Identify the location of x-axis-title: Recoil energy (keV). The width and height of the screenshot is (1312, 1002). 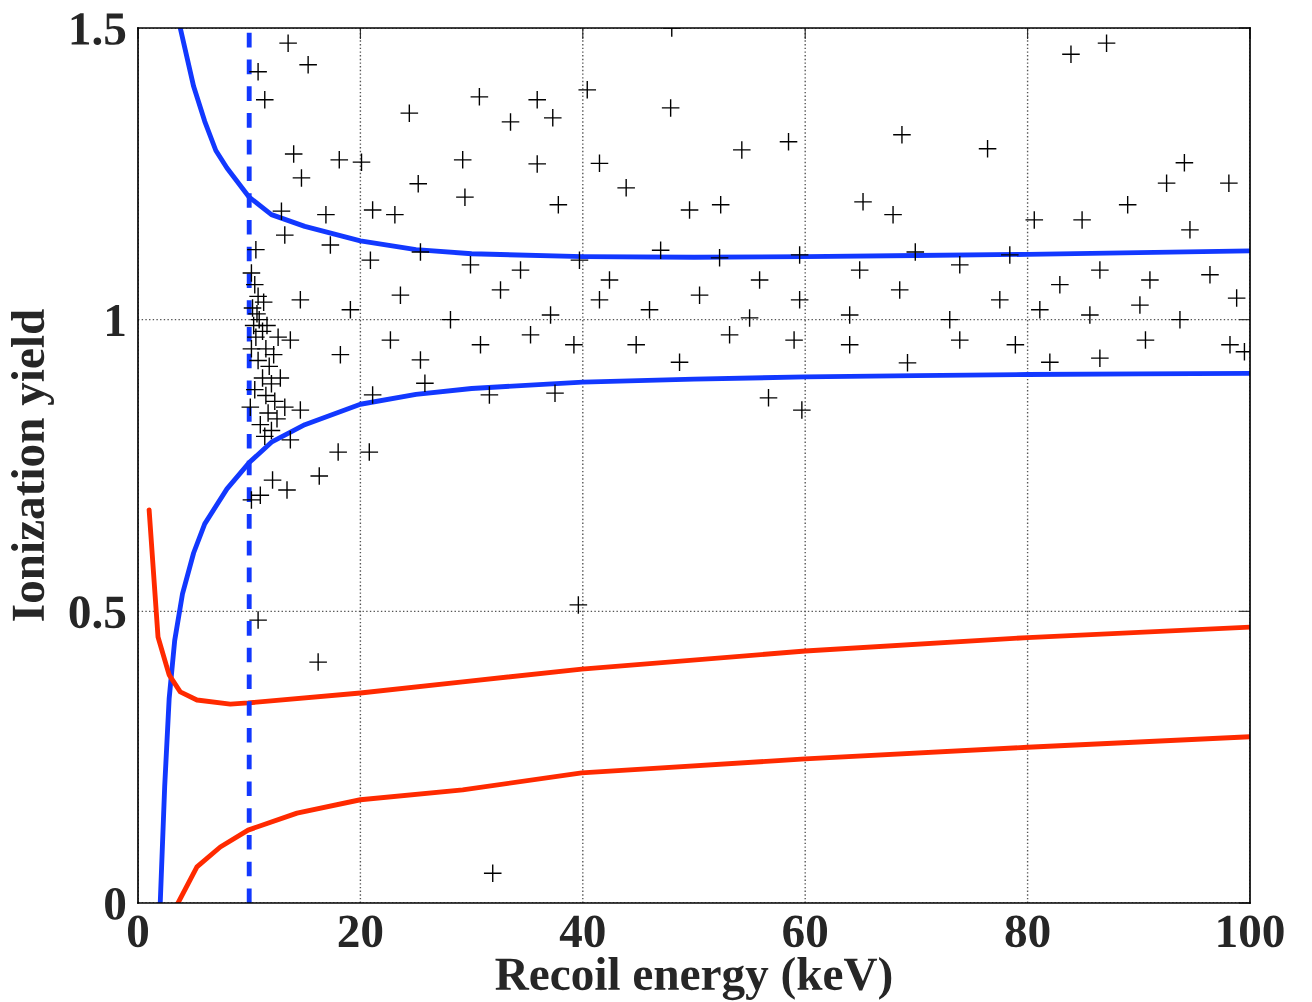
(693, 978).